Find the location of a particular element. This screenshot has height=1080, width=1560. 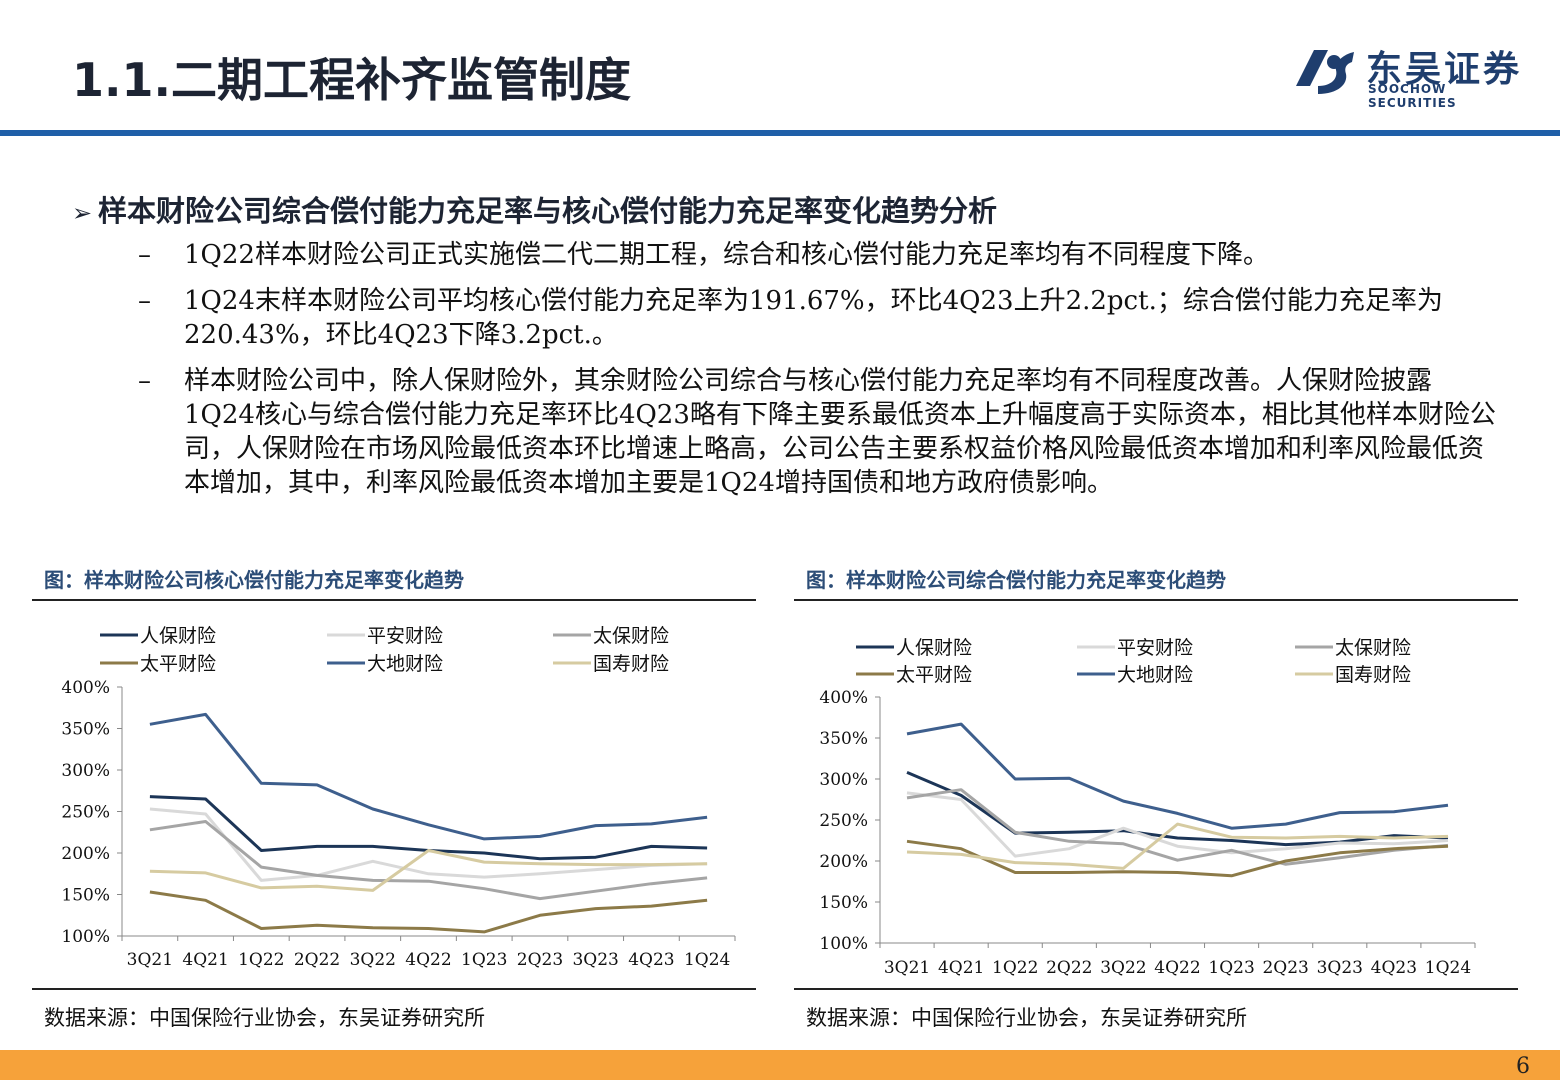

section-heading-text: 样本财险公司综合偿付能力充足率与核心偿付能力充足率变化趋势分析 is located at coordinates (548, 211).